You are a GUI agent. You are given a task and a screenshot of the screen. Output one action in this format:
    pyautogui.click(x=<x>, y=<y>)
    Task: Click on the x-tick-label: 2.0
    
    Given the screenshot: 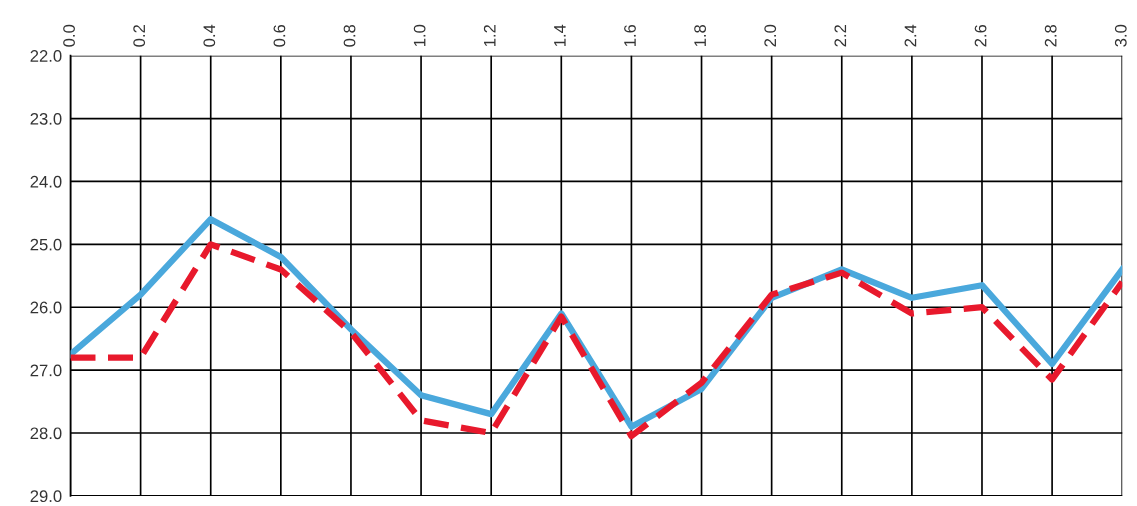 What is the action you would take?
    pyautogui.click(x=770, y=35)
    